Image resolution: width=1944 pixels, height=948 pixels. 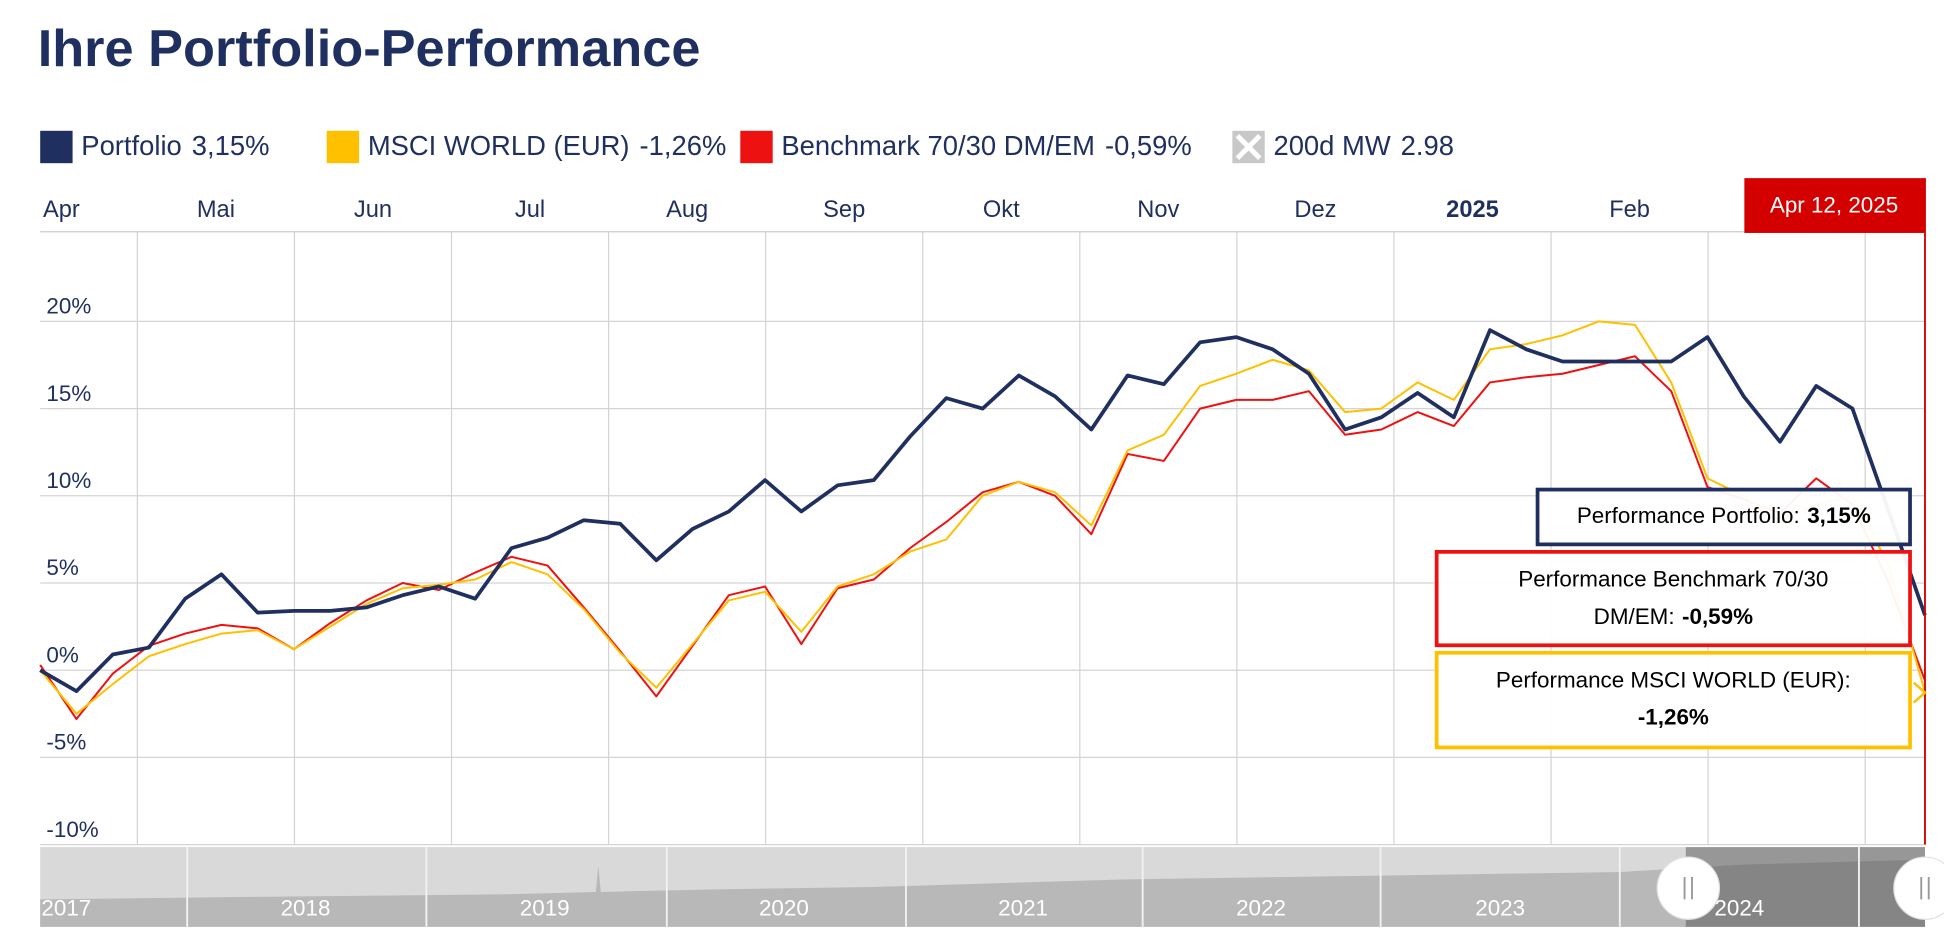 I want to click on y-tick-label: 10%, so click(x=68, y=480).